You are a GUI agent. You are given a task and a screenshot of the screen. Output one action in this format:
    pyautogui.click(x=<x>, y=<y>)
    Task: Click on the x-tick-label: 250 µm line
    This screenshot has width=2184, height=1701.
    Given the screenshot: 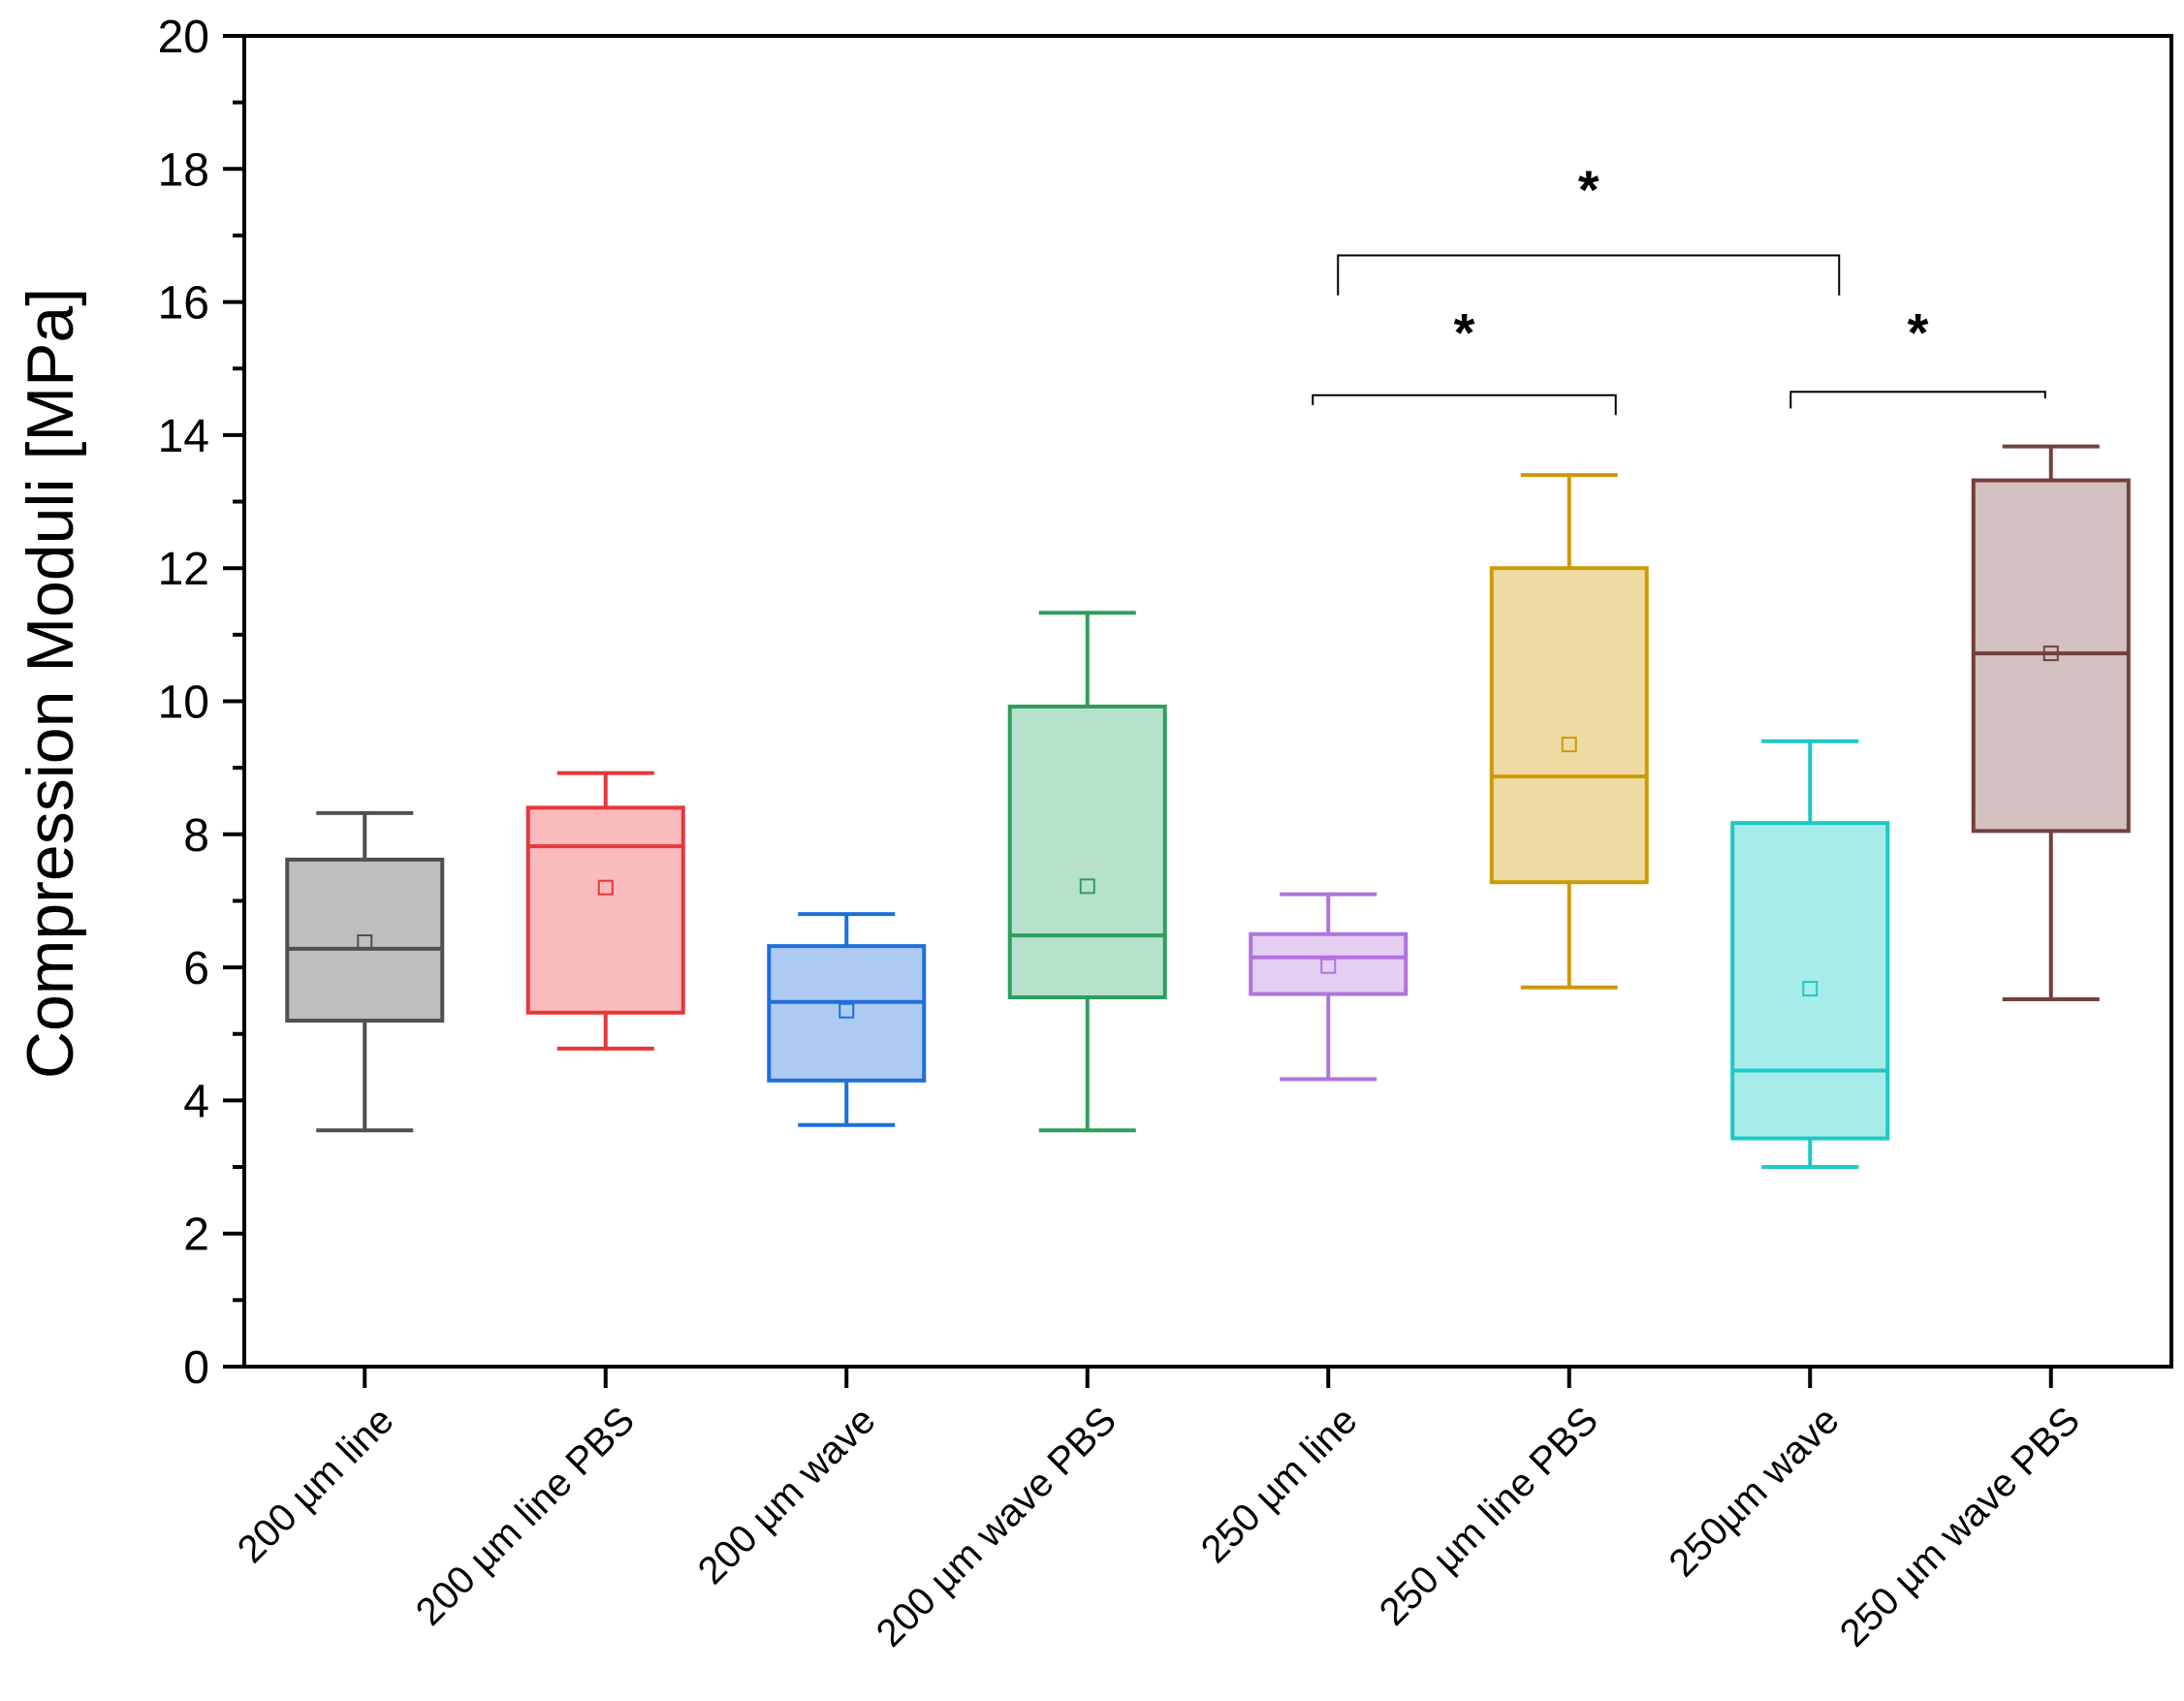 What is the action you would take?
    pyautogui.click(x=1280, y=1485)
    